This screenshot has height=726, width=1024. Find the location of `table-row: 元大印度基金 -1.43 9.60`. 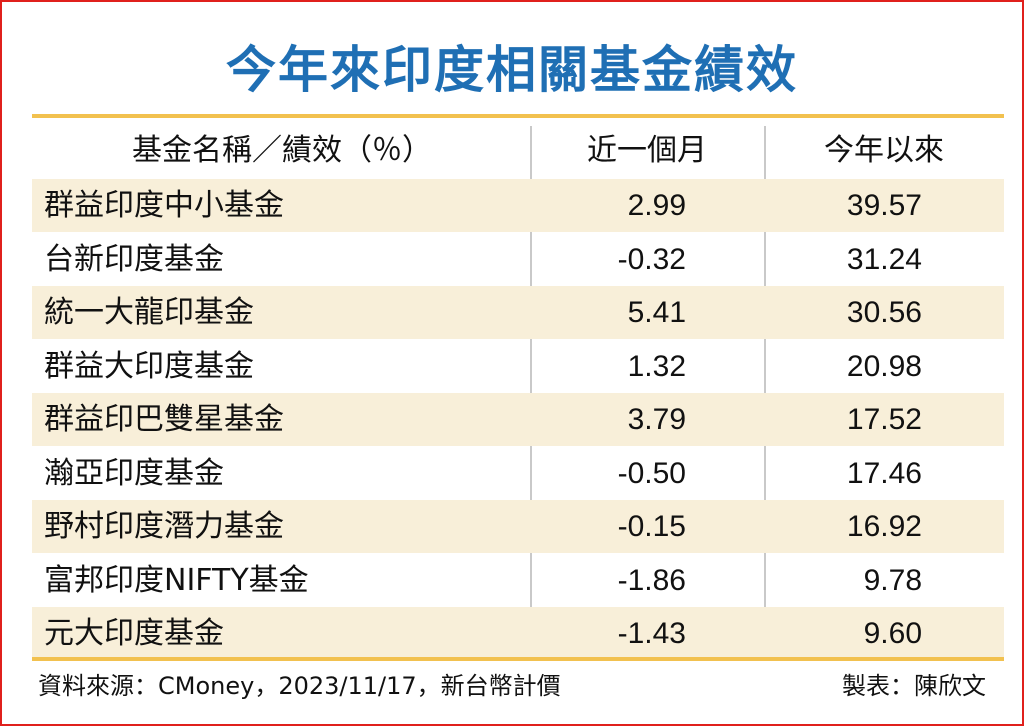

table-row: 元大印度基金 -1.43 9.60 is located at coordinates (518, 633).